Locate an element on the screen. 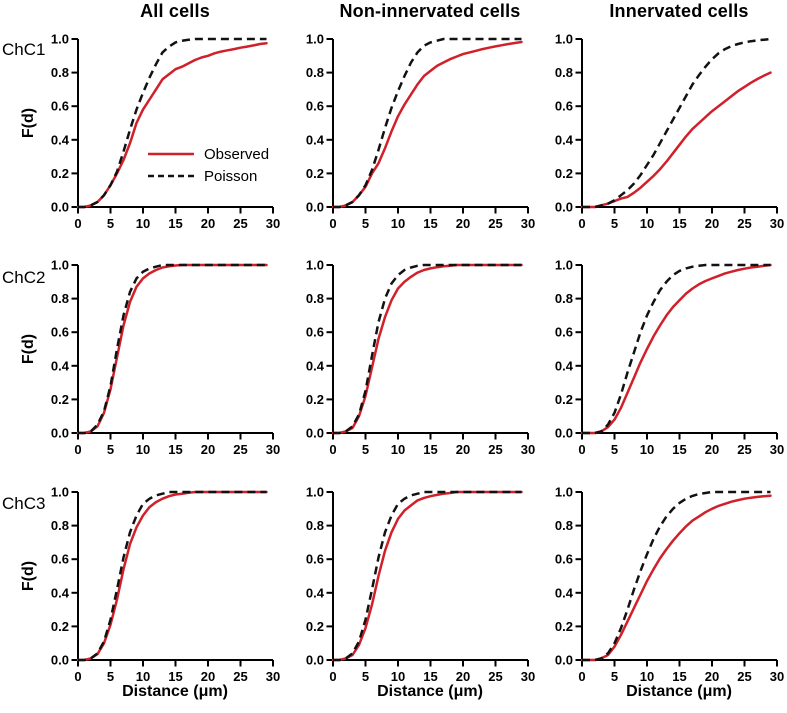  panel-chc3-all-cells: 0.0 0.2 0.4 0.6 0.8 1.0 0 5 10 15 20 25 30 is located at coordinates (165, 585).